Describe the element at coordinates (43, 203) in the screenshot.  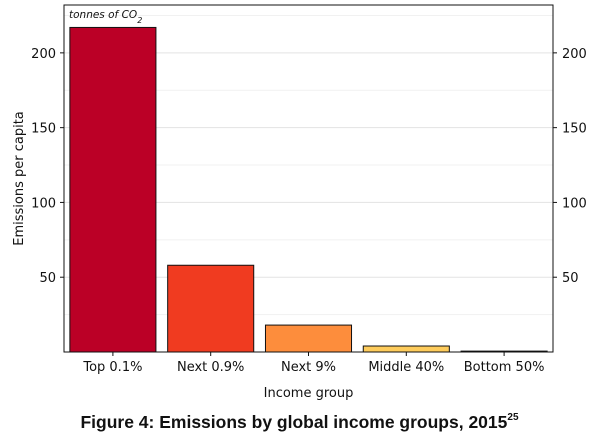
I see `y-tick-label-left: 100` at that location.